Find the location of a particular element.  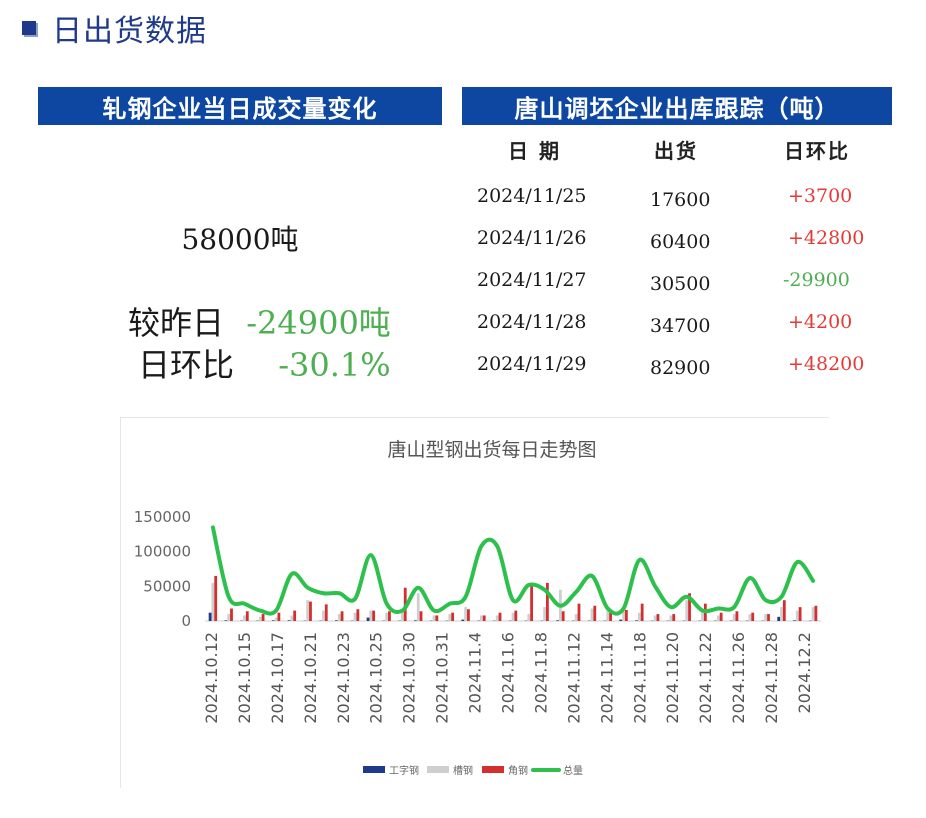

page-title: 日出货数据 is located at coordinates (129, 31).